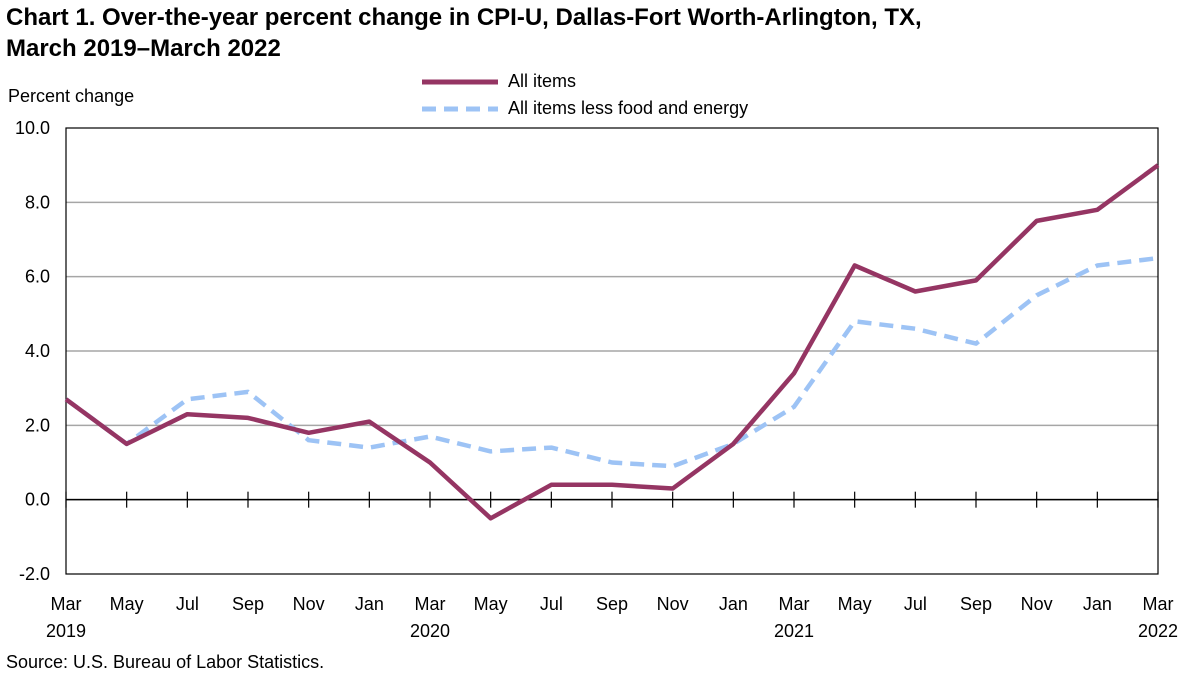 The width and height of the screenshot is (1200, 674). I want to click on y-tick-label: 2.0, so click(37, 425).